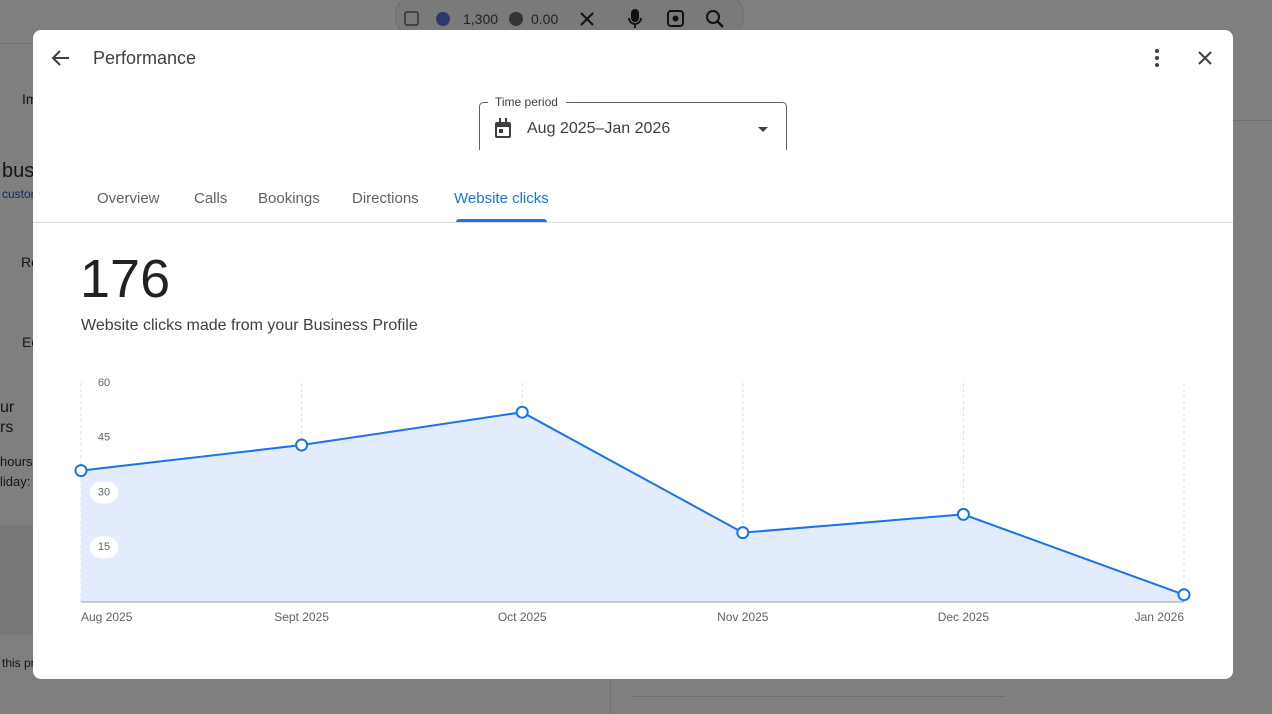  What do you see at coordinates (145, 58) in the screenshot?
I see `dialog-title: Performance` at bounding box center [145, 58].